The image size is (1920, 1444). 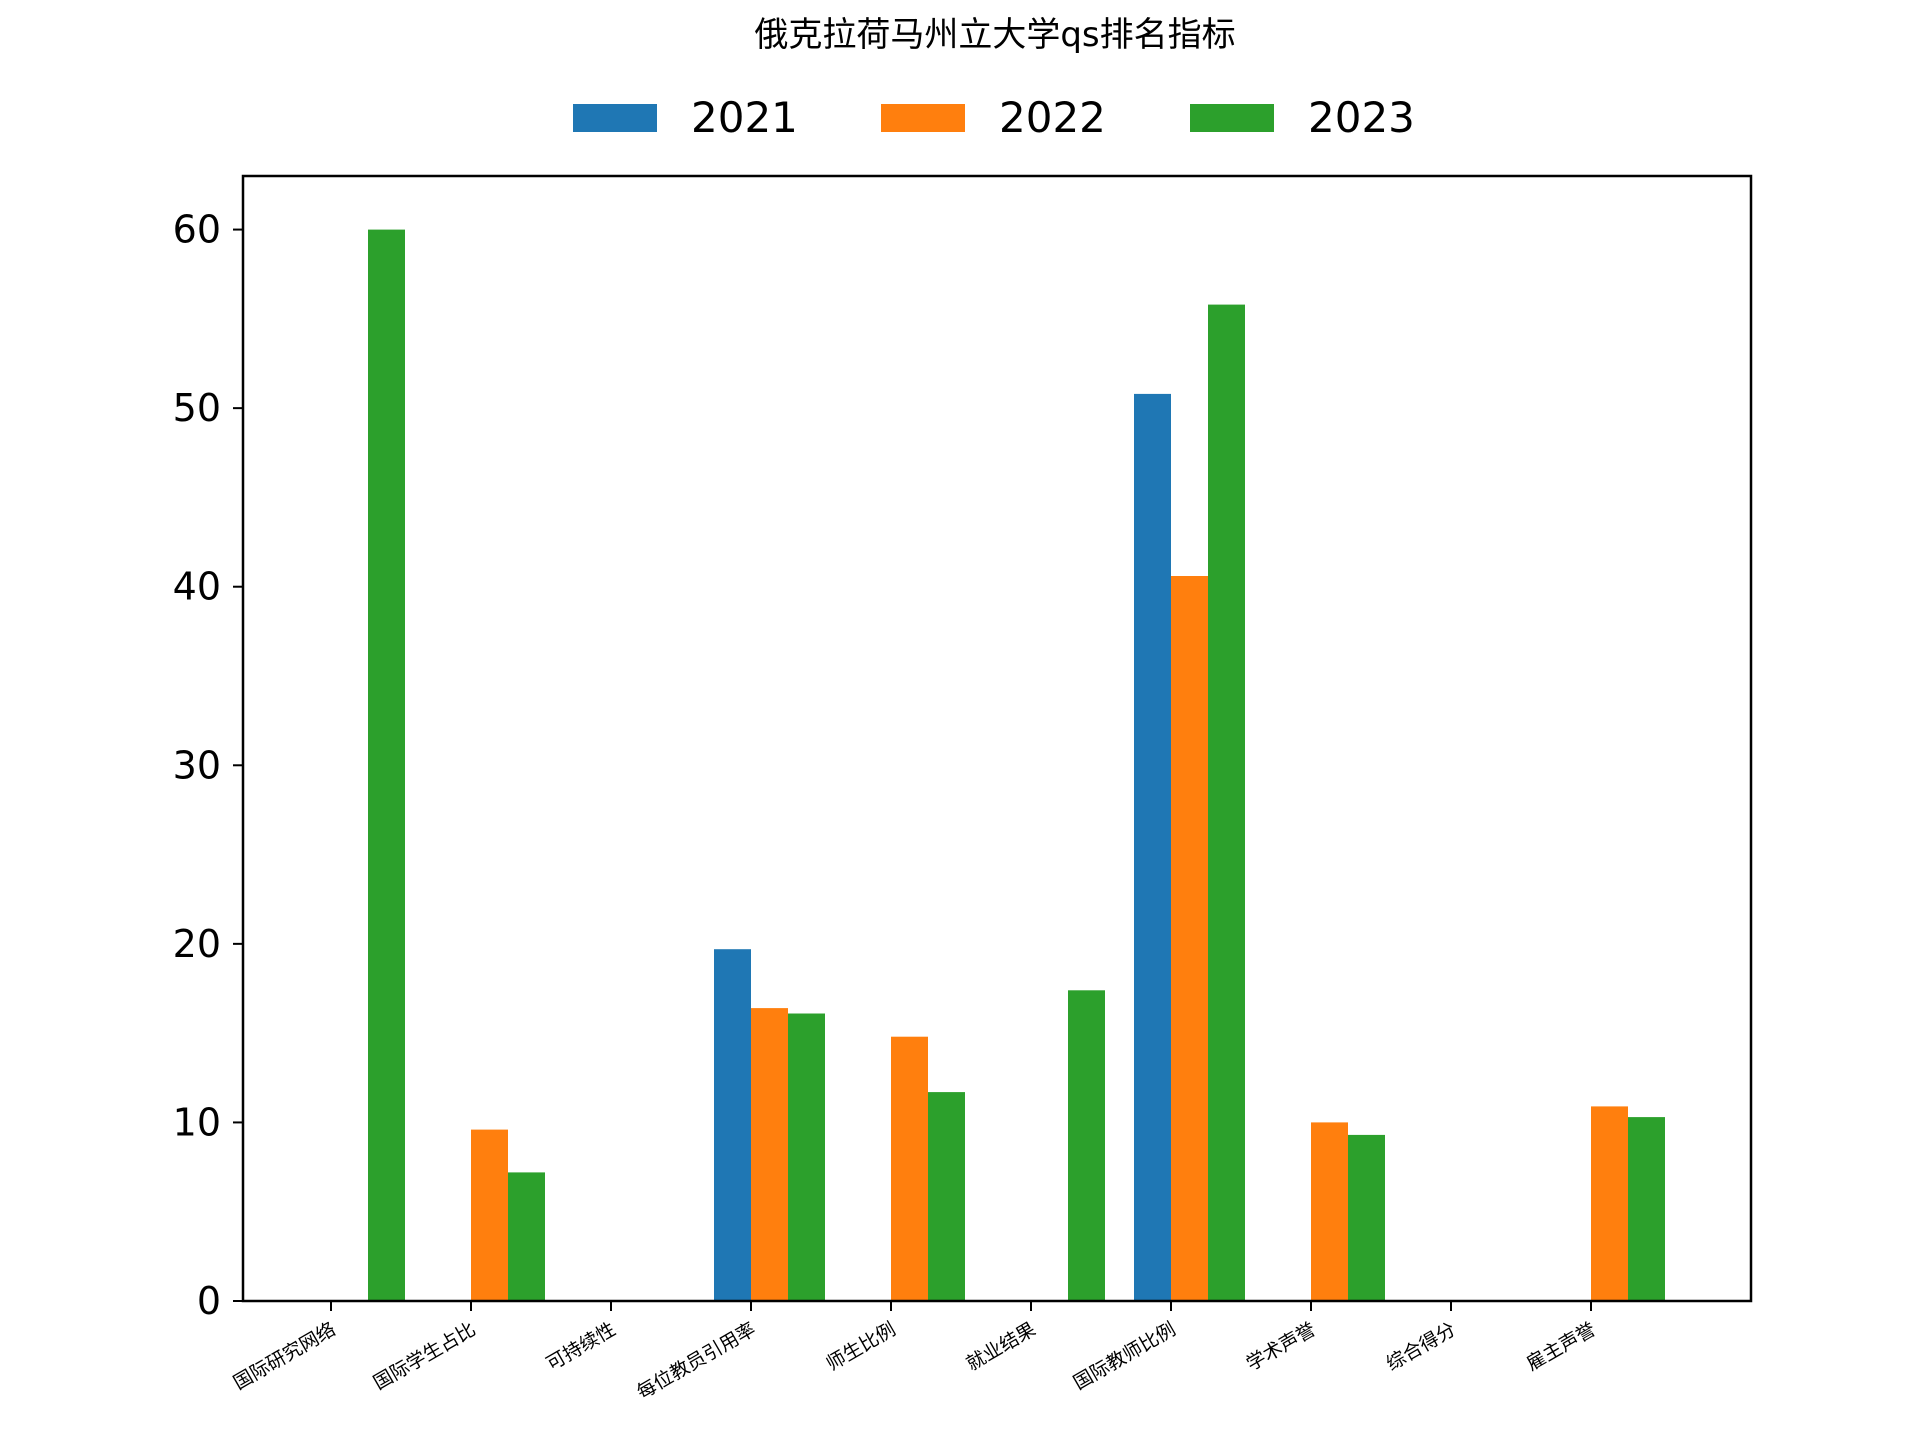 I want to click on x-tick-label: 国际学生占比, so click(x=425, y=1356).